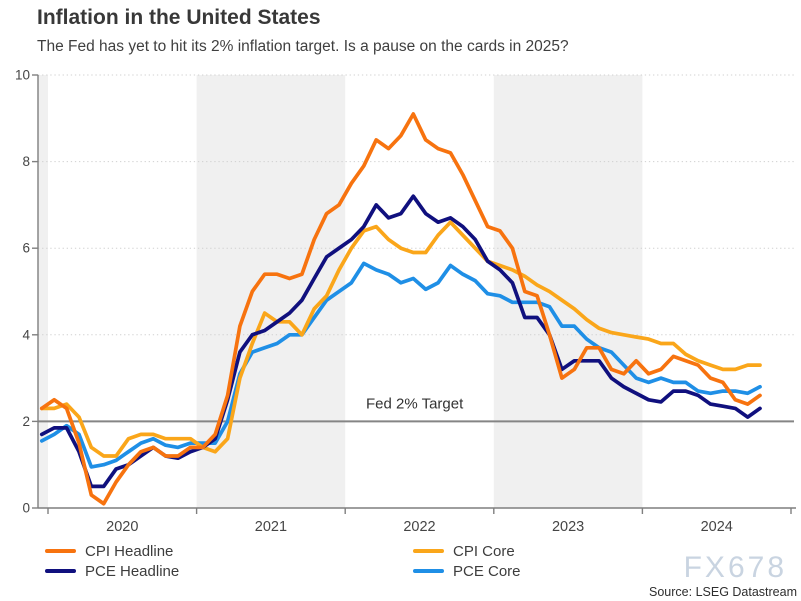 The height and width of the screenshot is (601, 801). Describe the element at coordinates (428, 551) in the screenshot. I see `legend-swatch-cpi-core` at that location.